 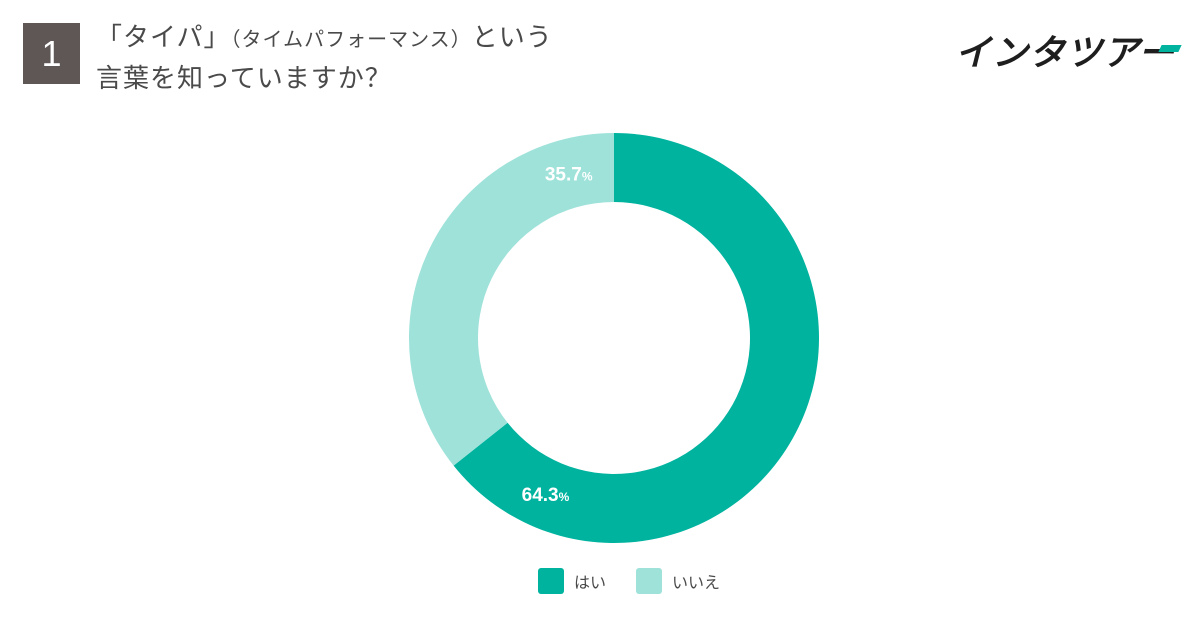 What do you see at coordinates (569, 175) in the screenshot?
I see `slice-label-no: 35.7%` at bounding box center [569, 175].